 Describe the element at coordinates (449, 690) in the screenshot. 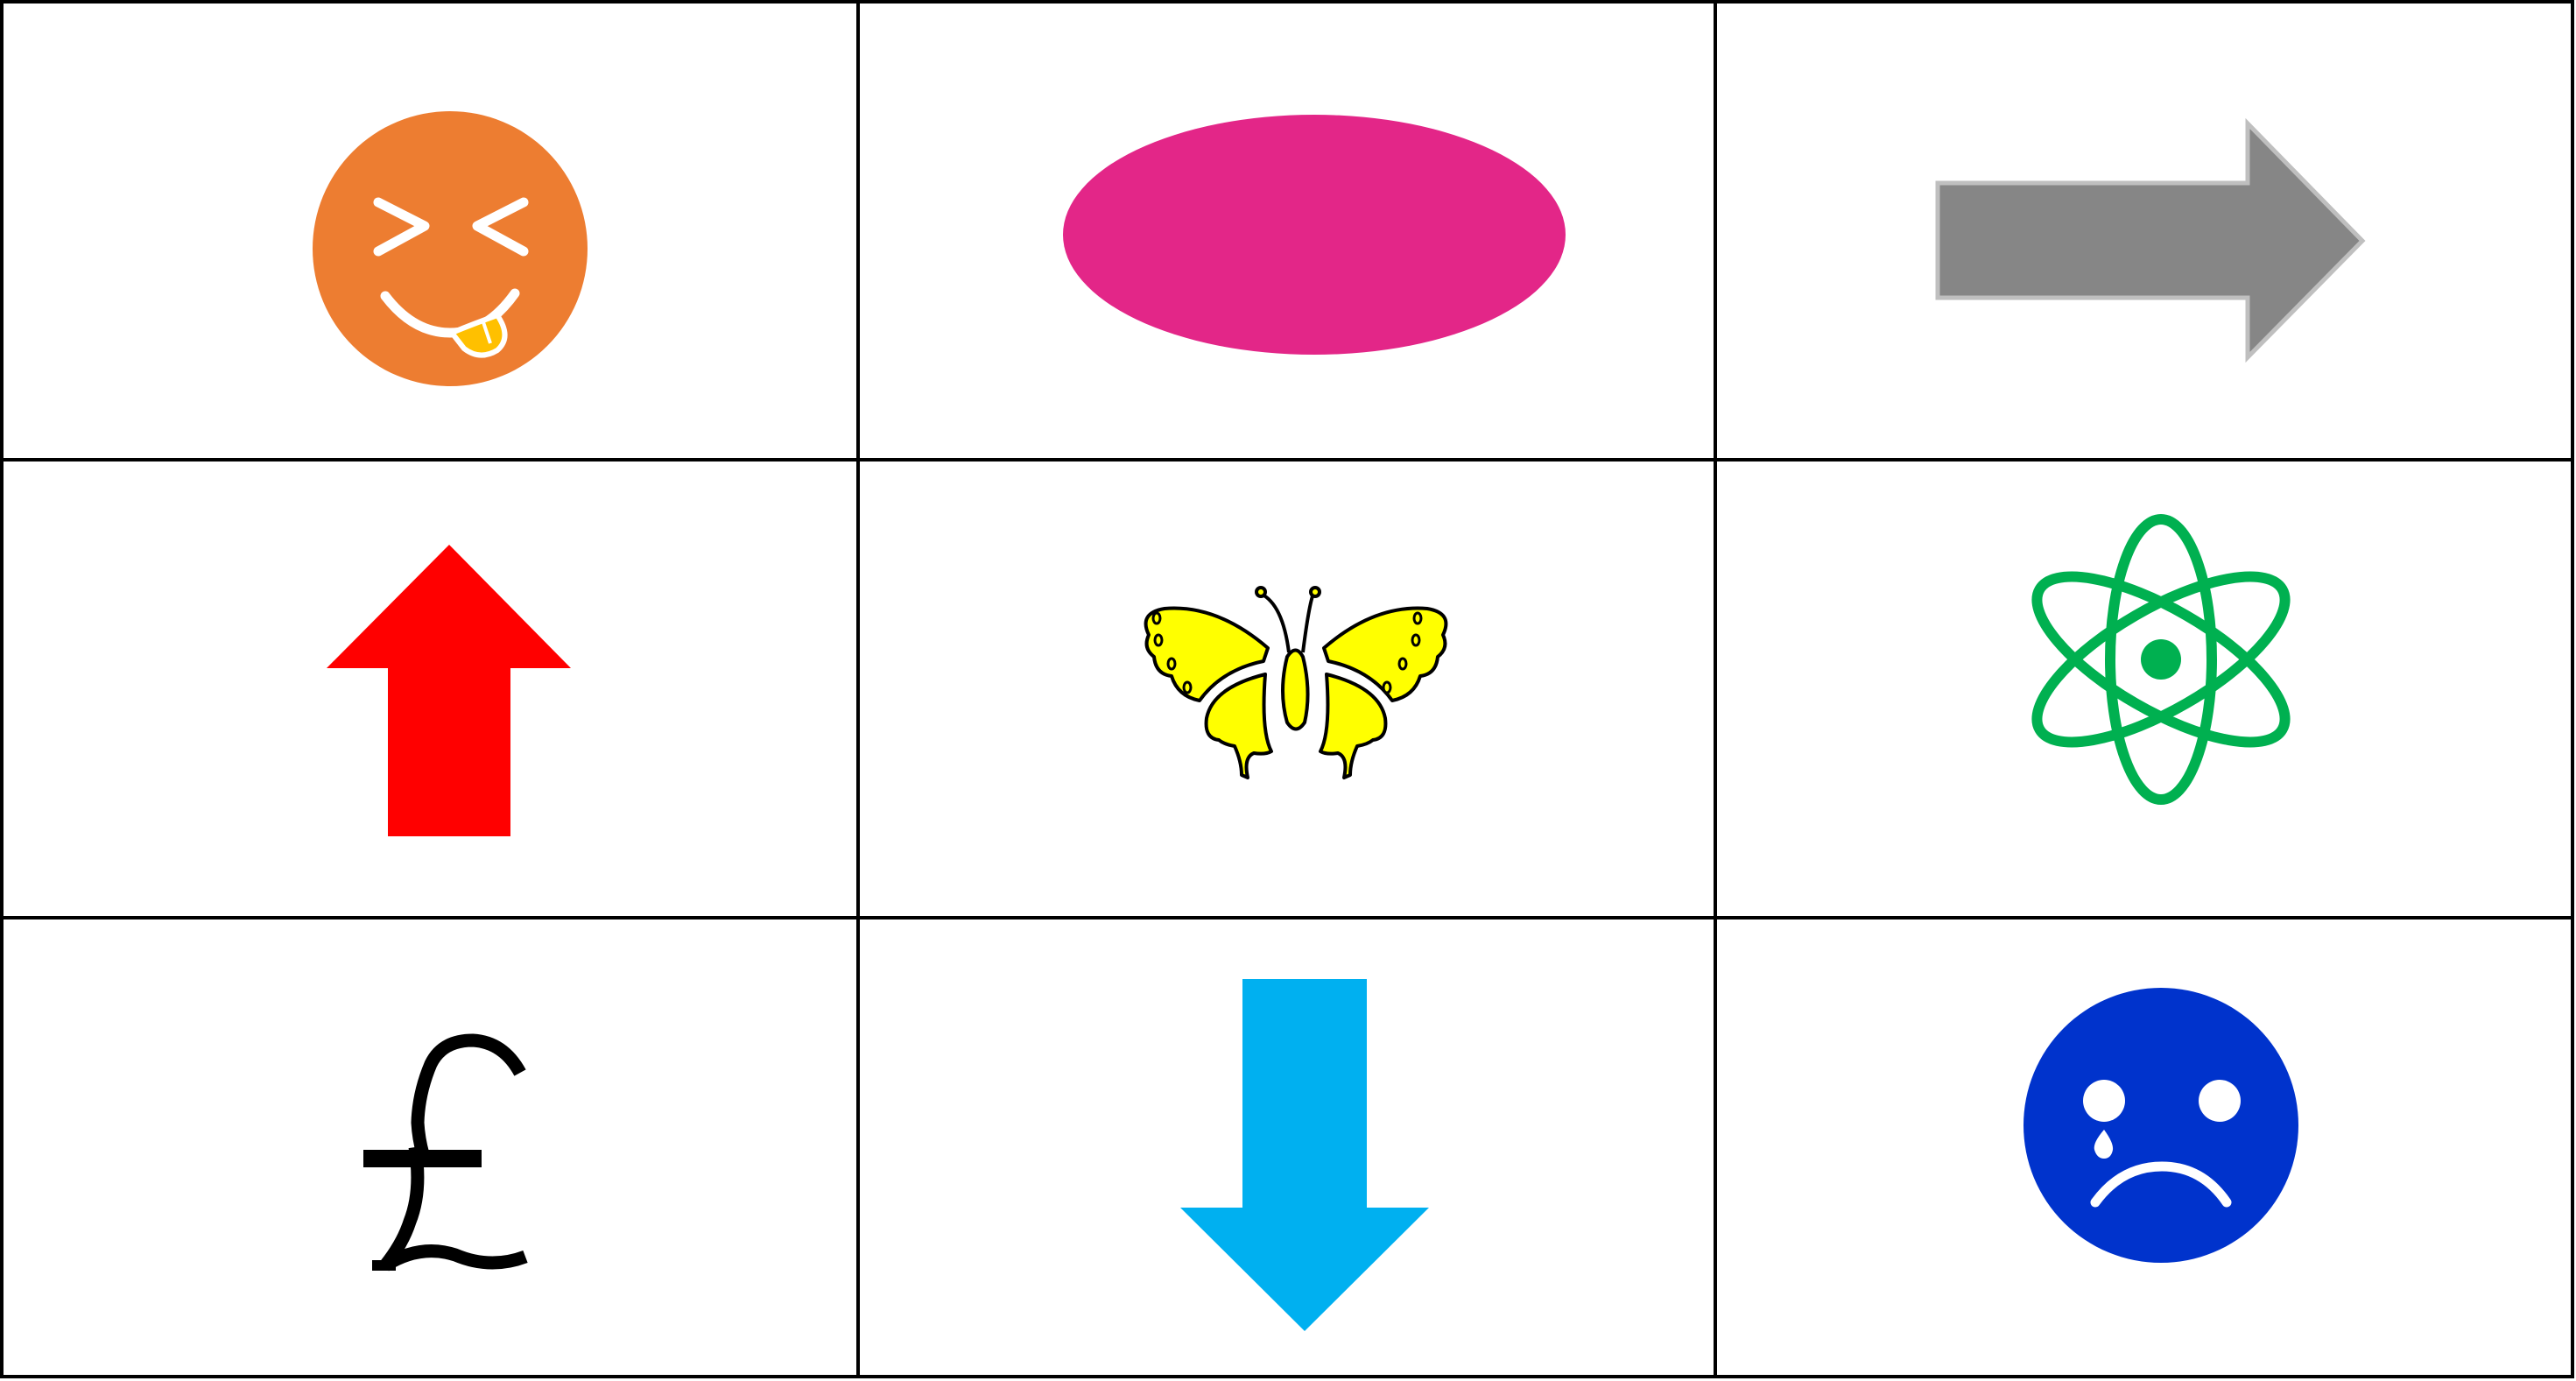

I see `up-arrow-icon` at that location.